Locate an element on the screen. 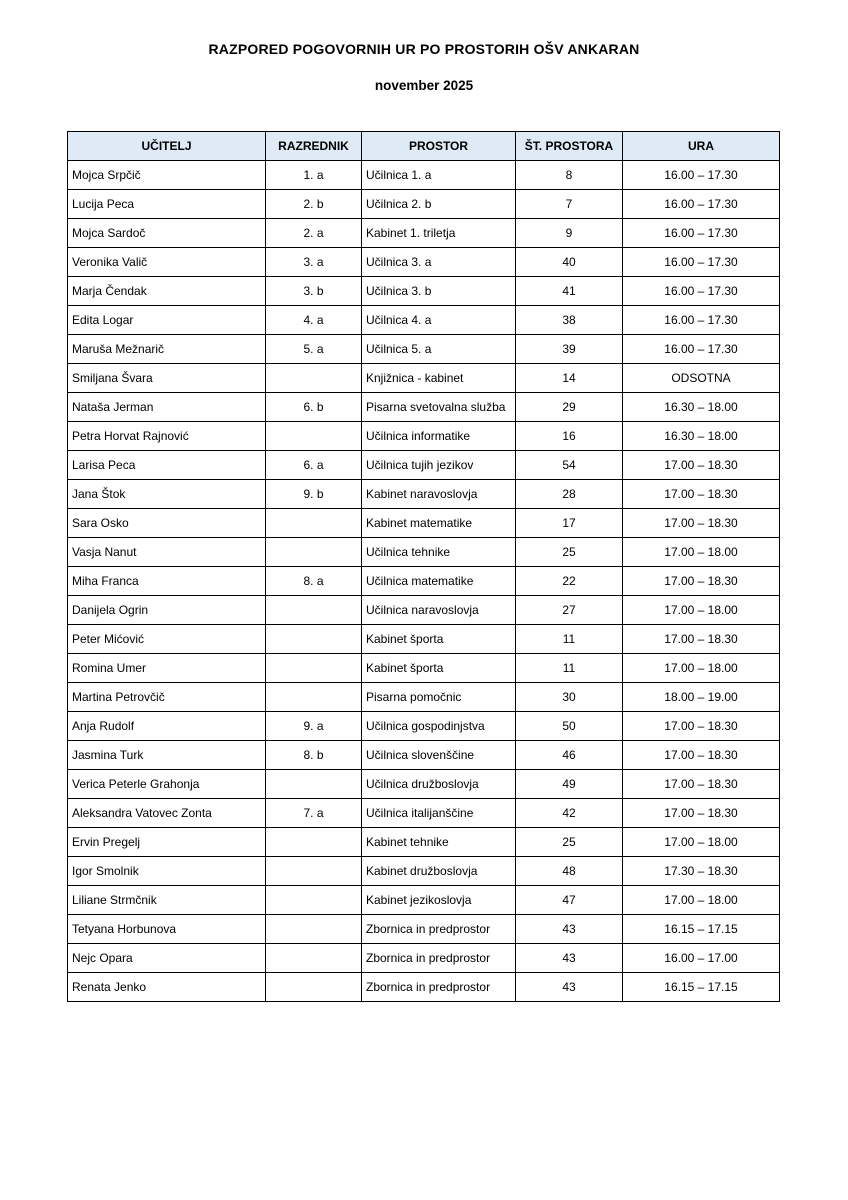  table-cell: 3. b is located at coordinates (313, 291).